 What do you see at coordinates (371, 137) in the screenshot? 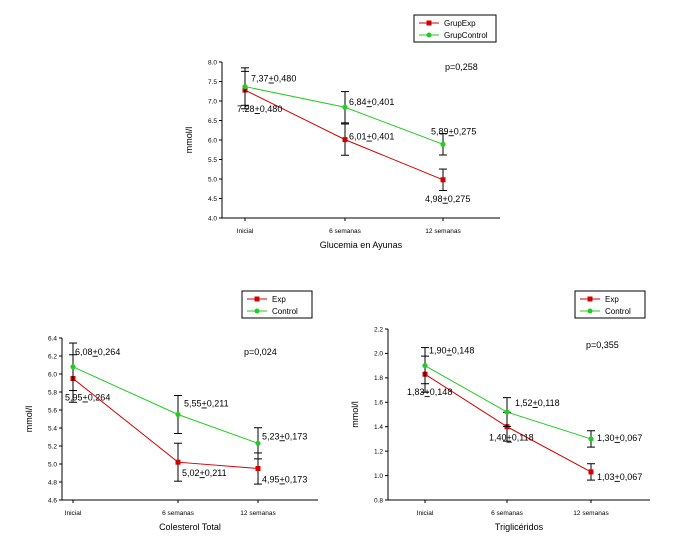
I see `data-label: 6,01+0,401` at bounding box center [371, 137].